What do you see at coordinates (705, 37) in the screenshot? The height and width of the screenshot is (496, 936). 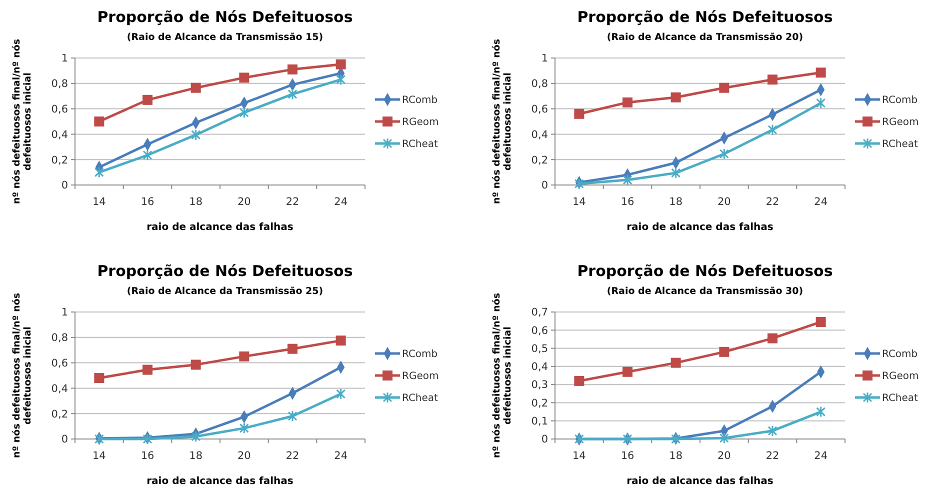 I see `chart-subtitle: (Raio de Alcance da Transmissão 20)` at bounding box center [705, 37].